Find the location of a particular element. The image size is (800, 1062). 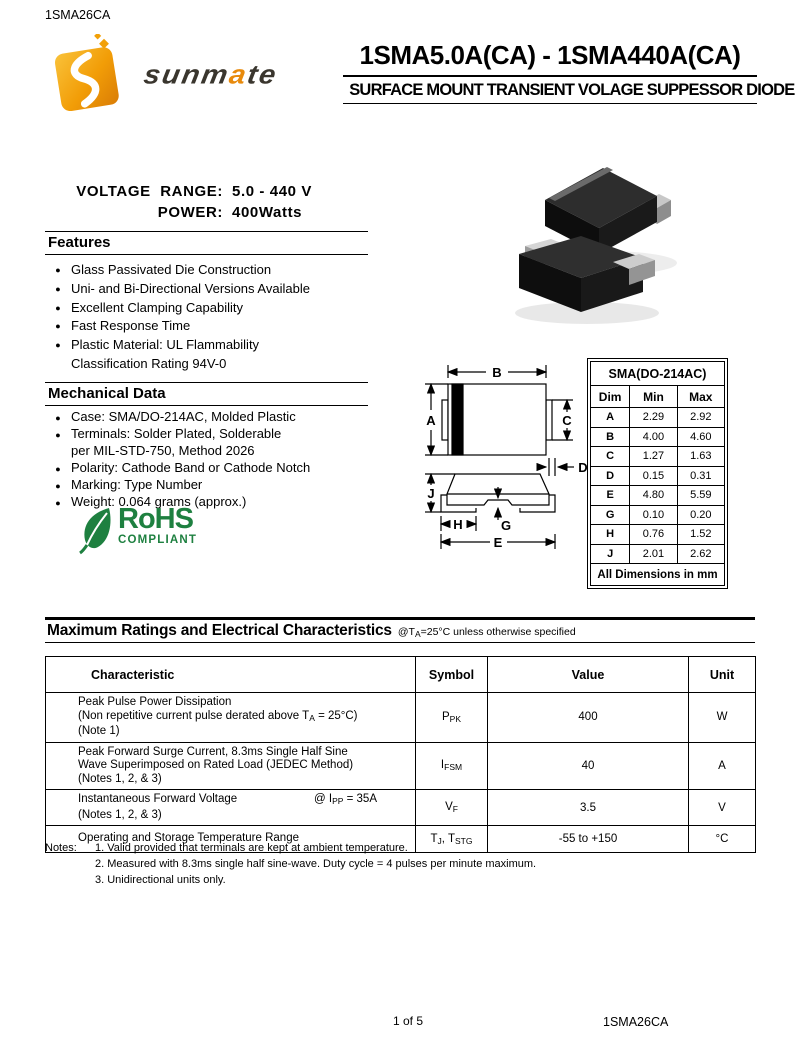

rohs-title: RoHS is located at coordinates (156, 519).